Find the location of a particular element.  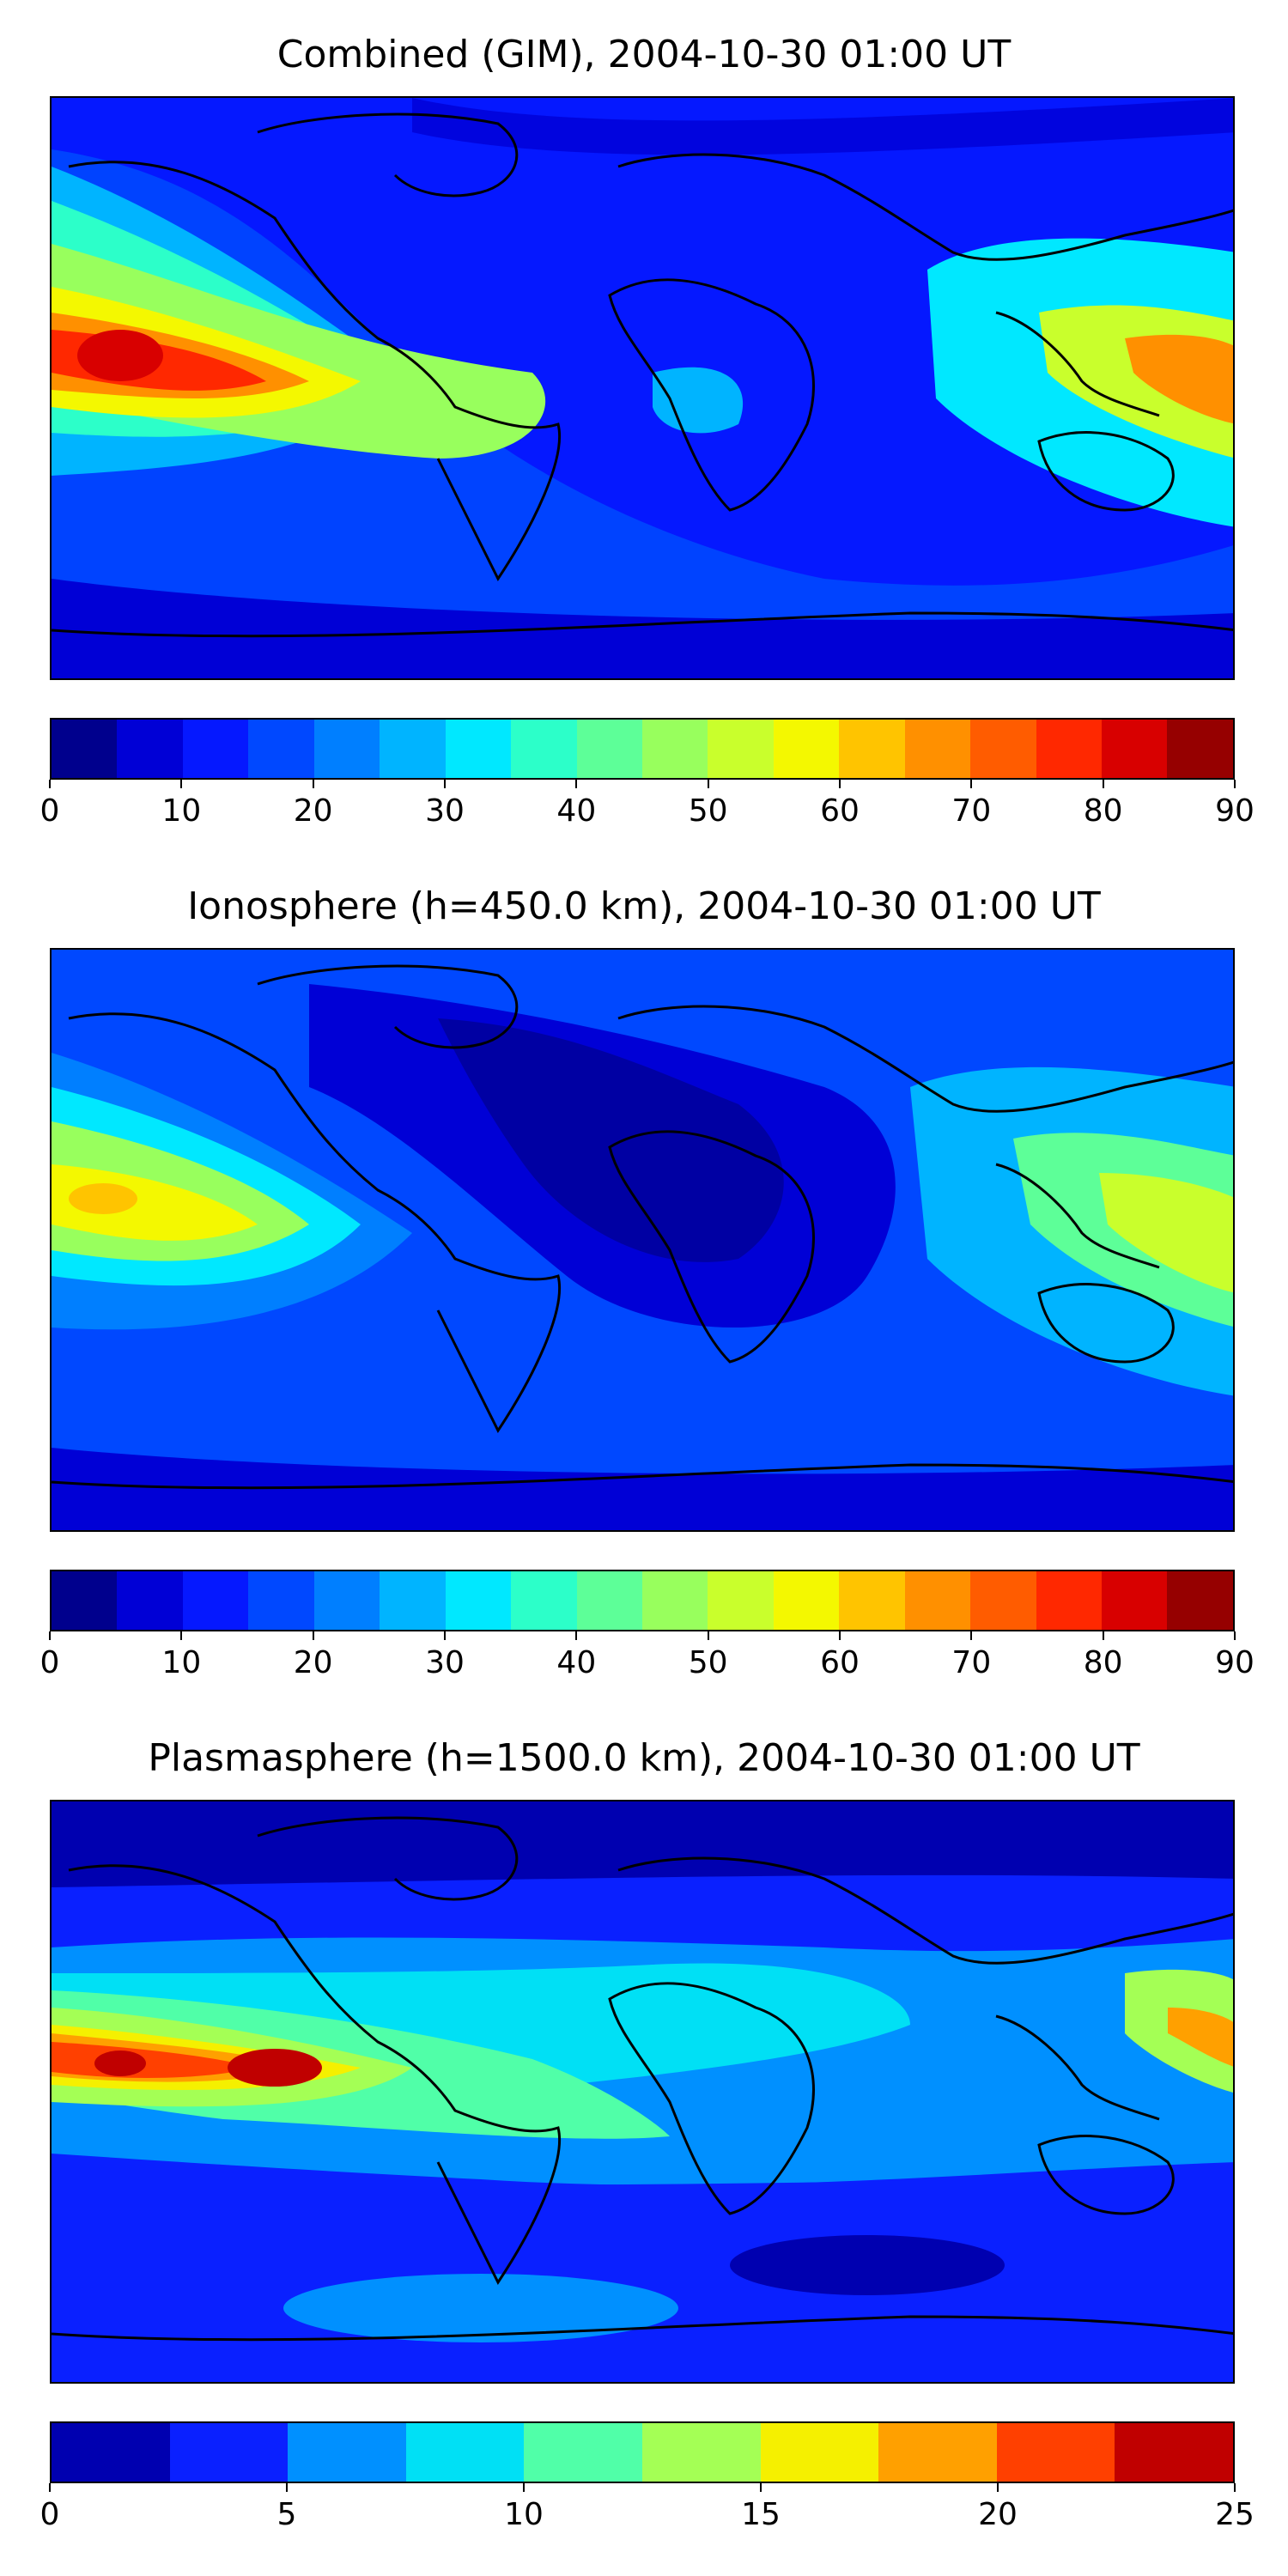

colorbar-tick-label: 25 is located at coordinates (1235, 2514).